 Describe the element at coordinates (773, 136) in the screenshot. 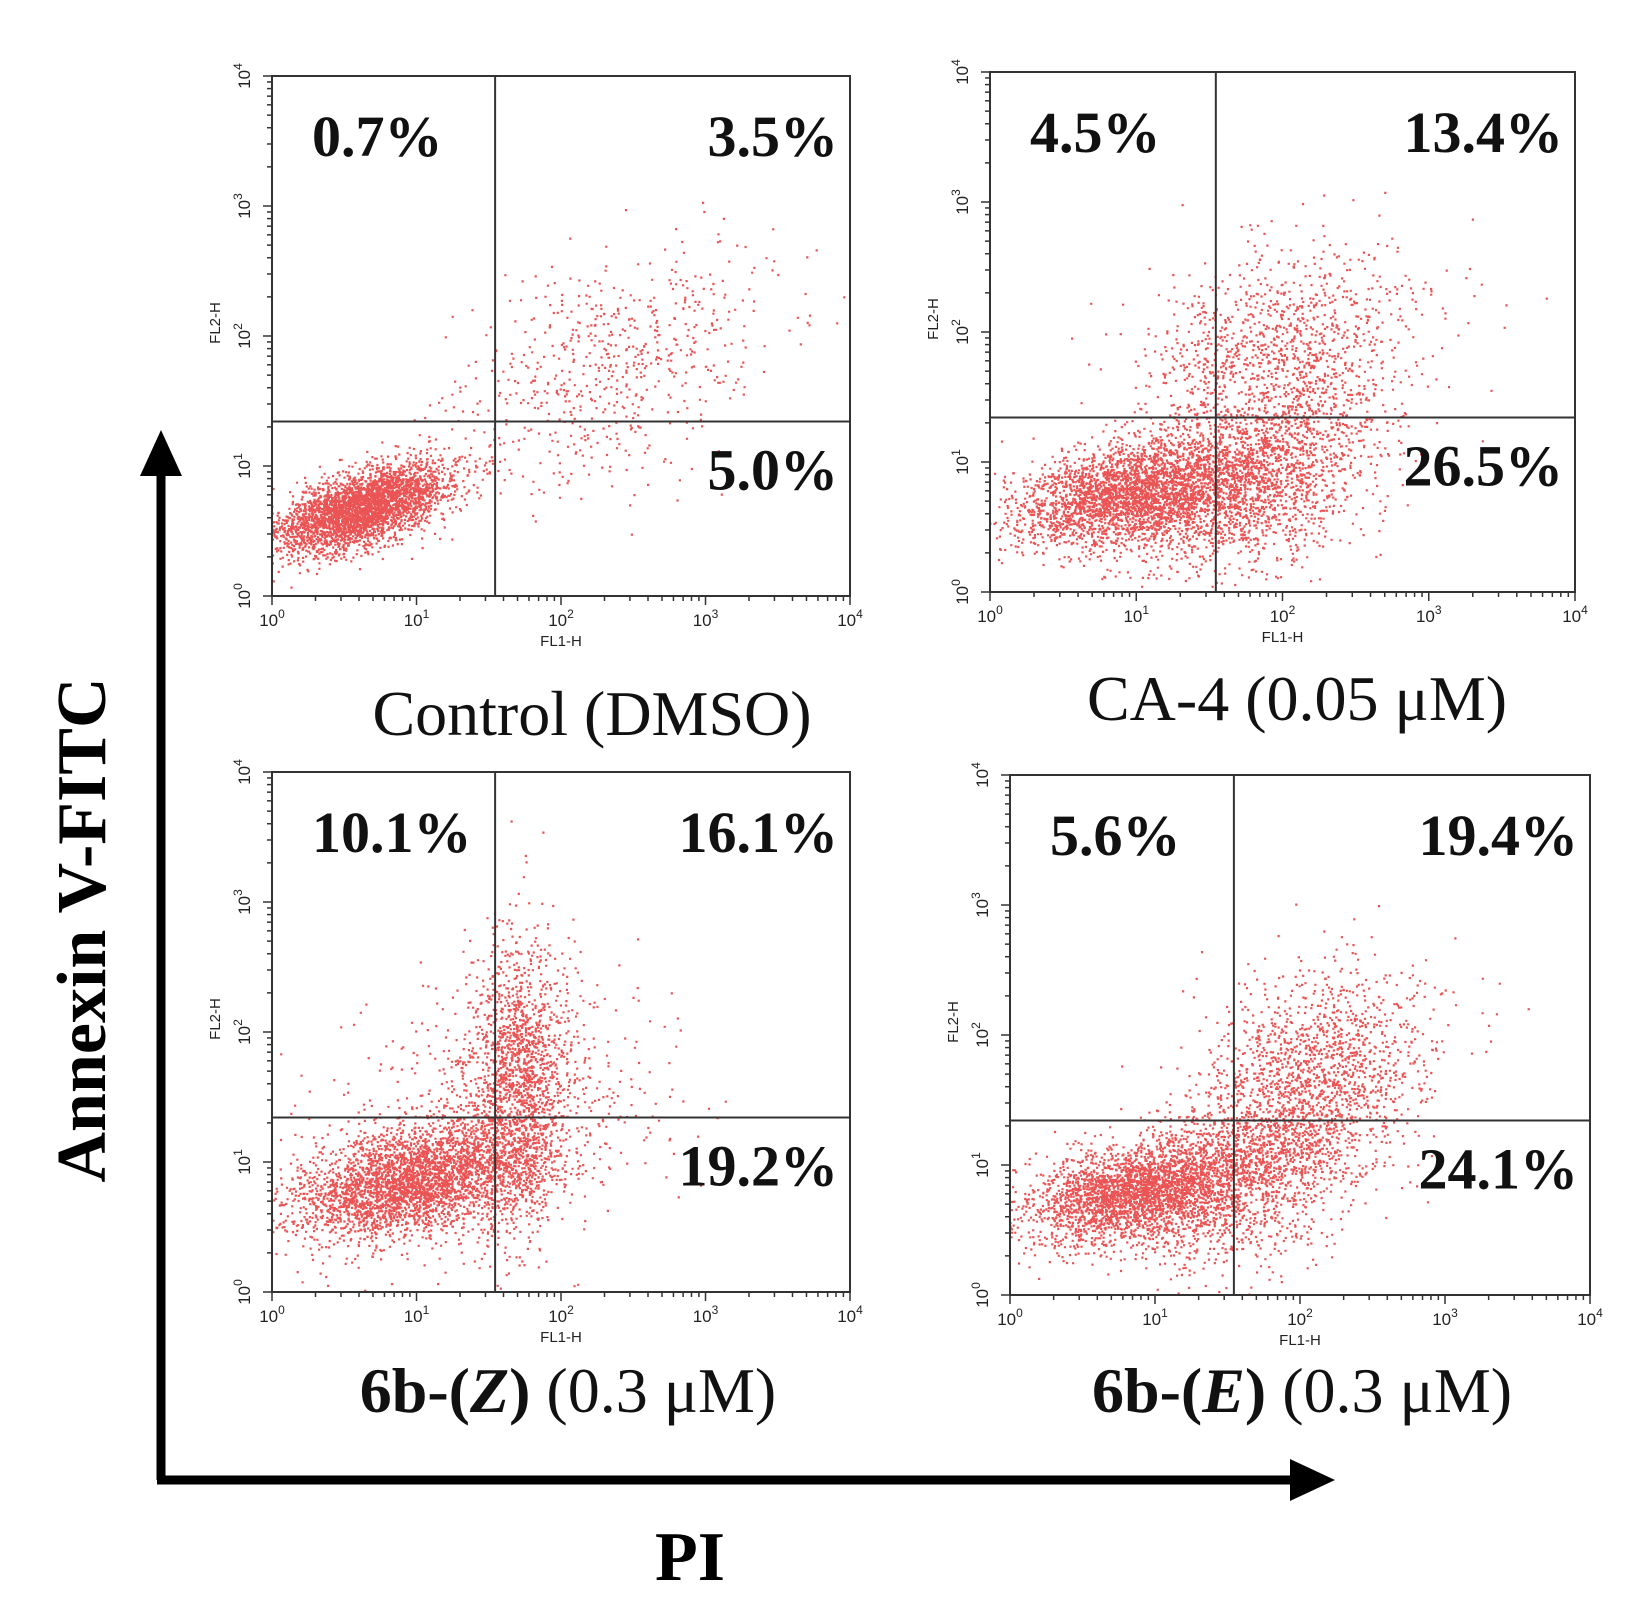

I see `quadrant-upper-right-percent: 3.5%` at that location.